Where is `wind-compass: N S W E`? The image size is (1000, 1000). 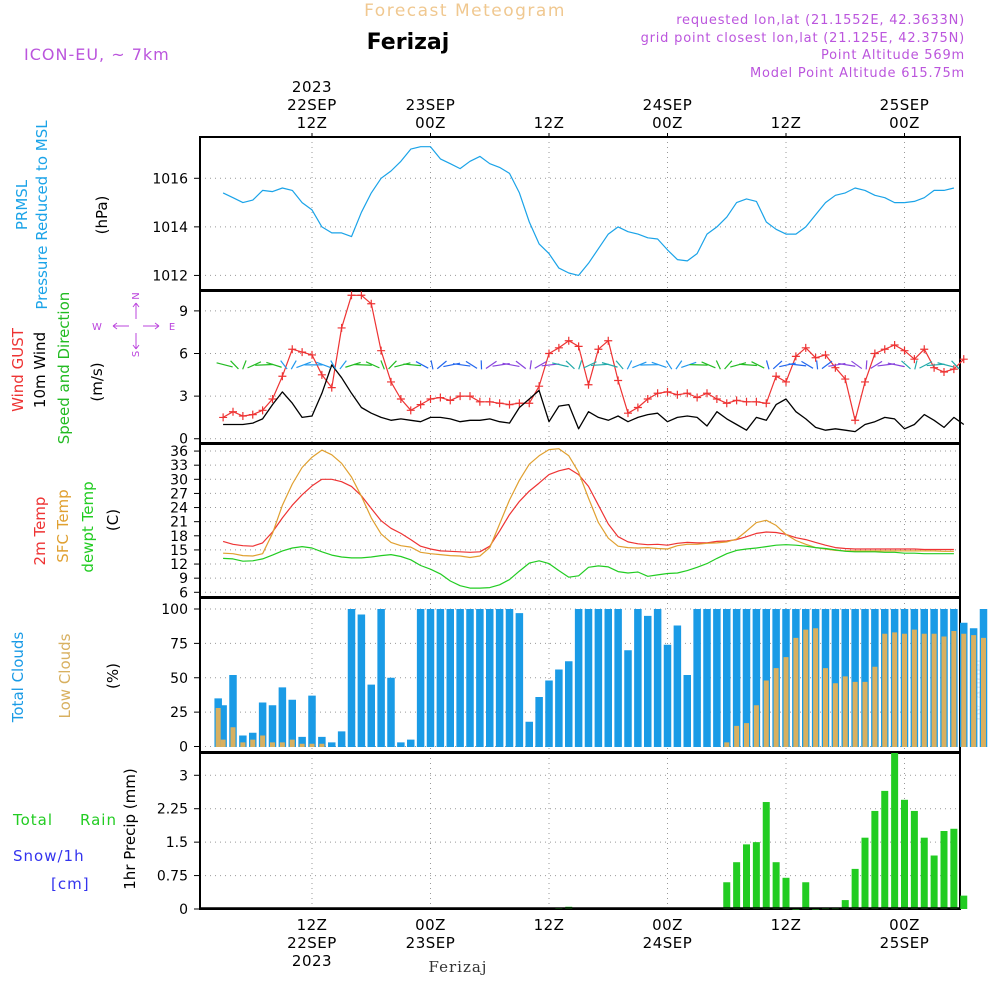
wind-compass: N S W E is located at coordinates (133, 324).